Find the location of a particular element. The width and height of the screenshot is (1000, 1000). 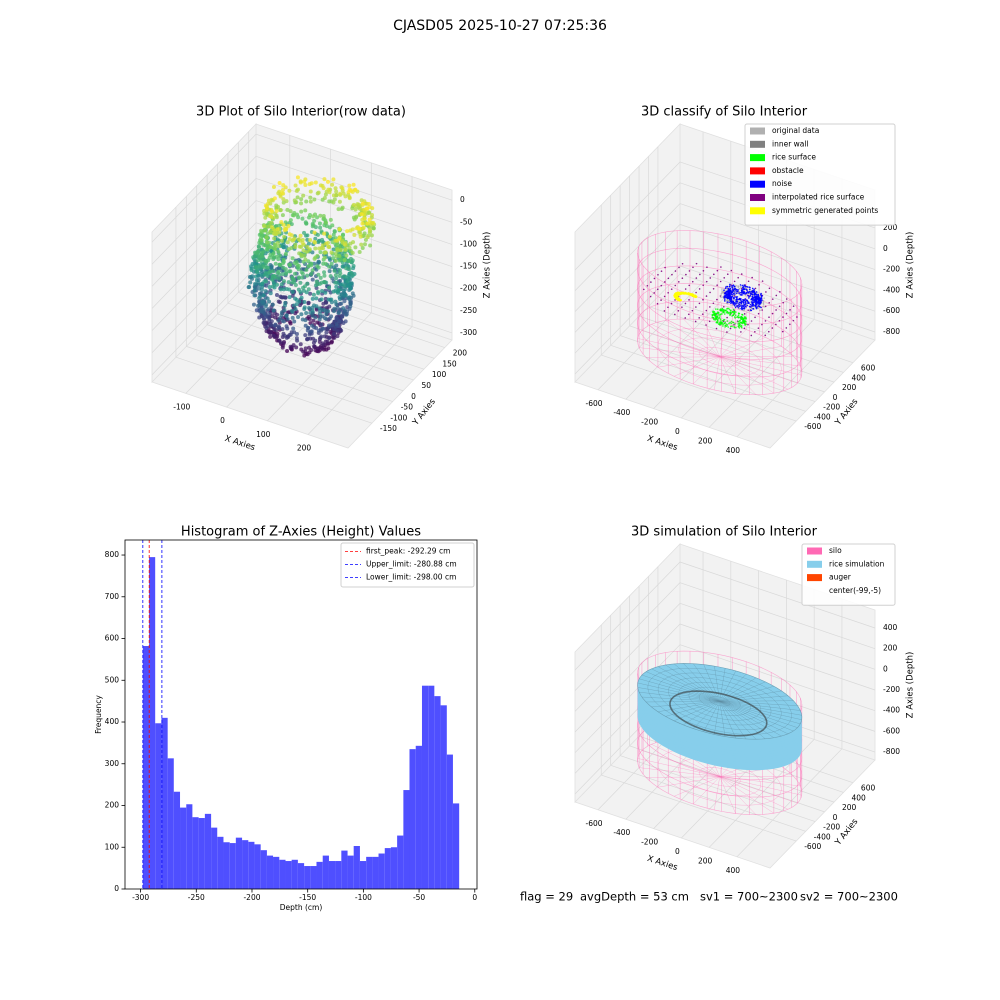

y-tick-label: -150 is located at coordinates (388, 428).